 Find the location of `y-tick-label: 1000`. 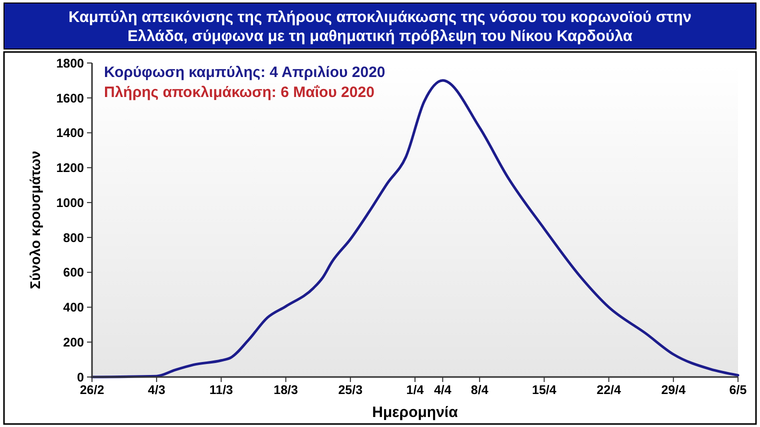

y-tick-label: 1000 is located at coordinates (70, 203).